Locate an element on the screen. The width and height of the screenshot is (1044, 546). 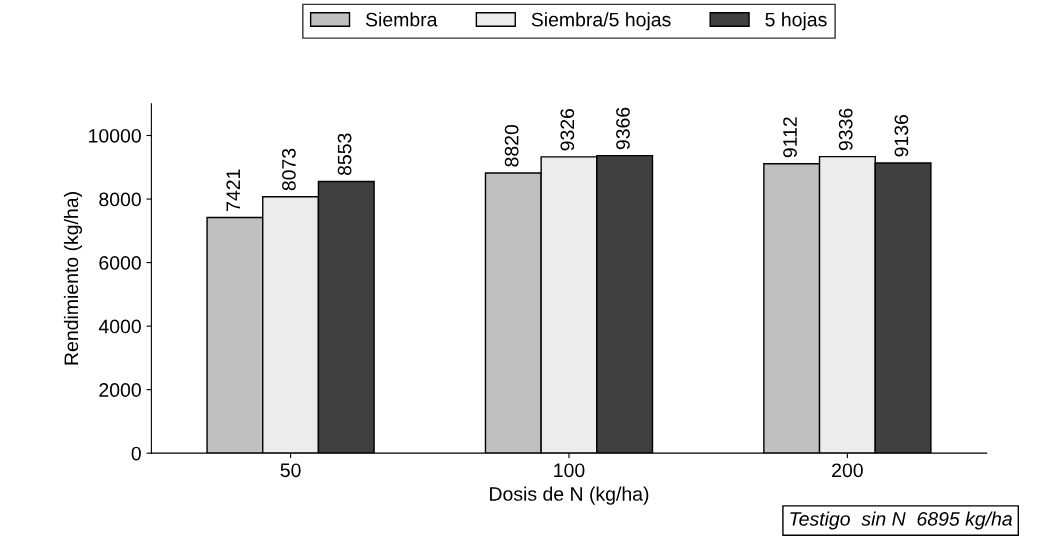
data-label: 9336 is located at coordinates (845, 129).